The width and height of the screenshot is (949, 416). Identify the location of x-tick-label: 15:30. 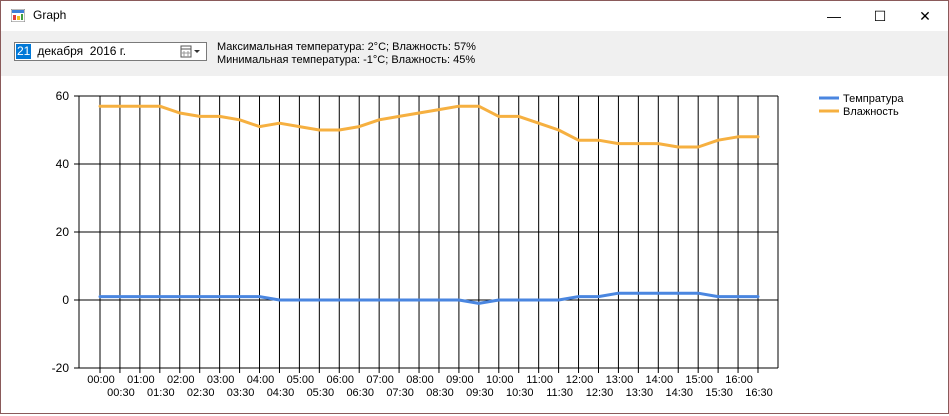
(719, 393).